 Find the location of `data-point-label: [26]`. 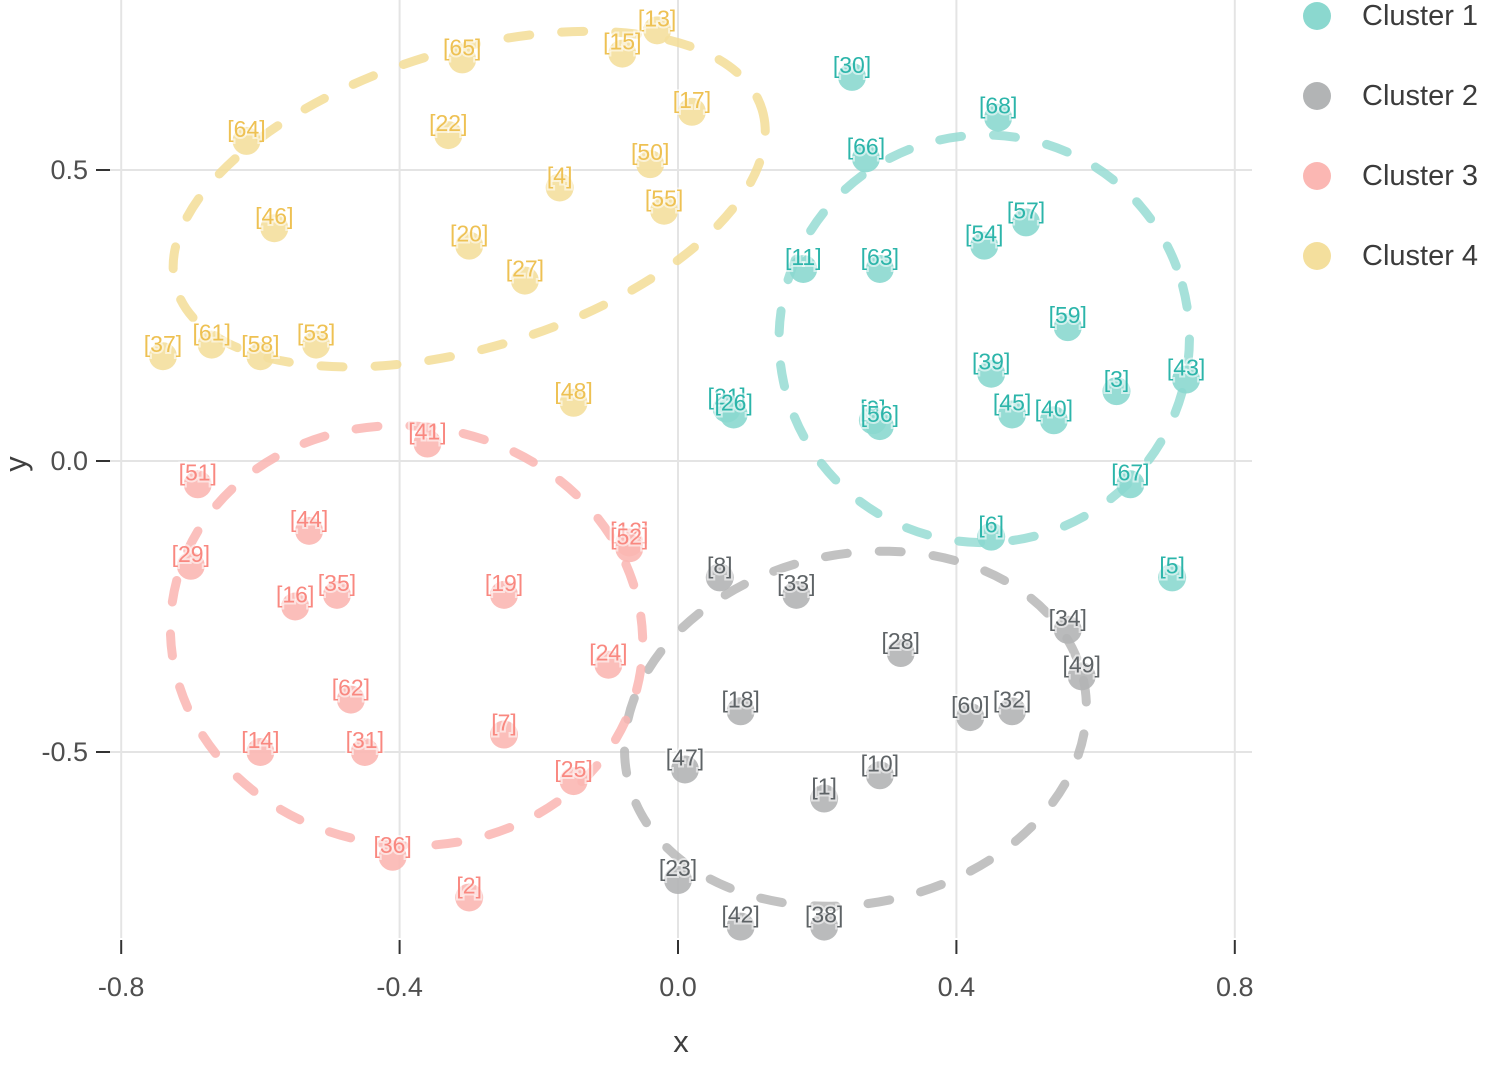

data-point-label: [26] is located at coordinates (733, 402).